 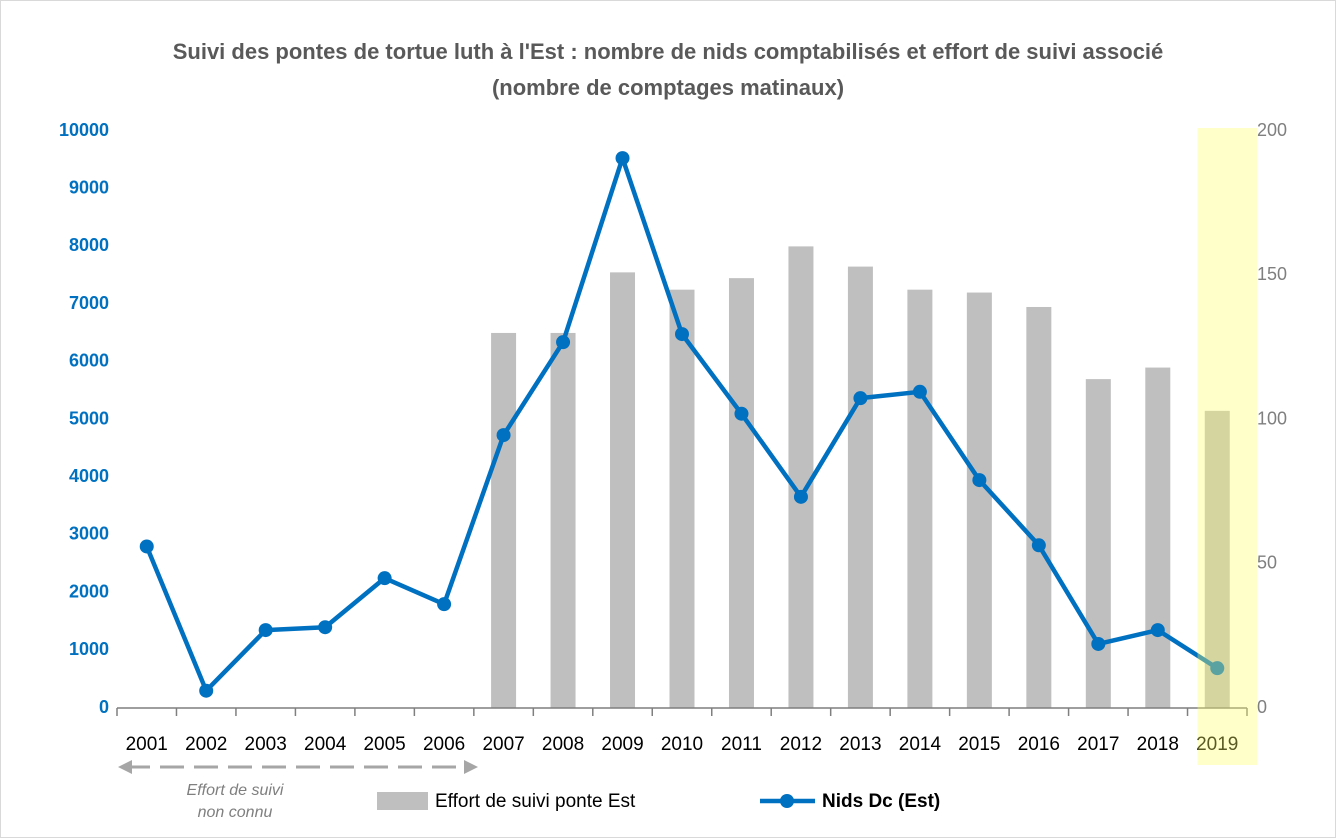 What do you see at coordinates (89, 187) in the screenshot?
I see `y-tick-label: 9000` at bounding box center [89, 187].